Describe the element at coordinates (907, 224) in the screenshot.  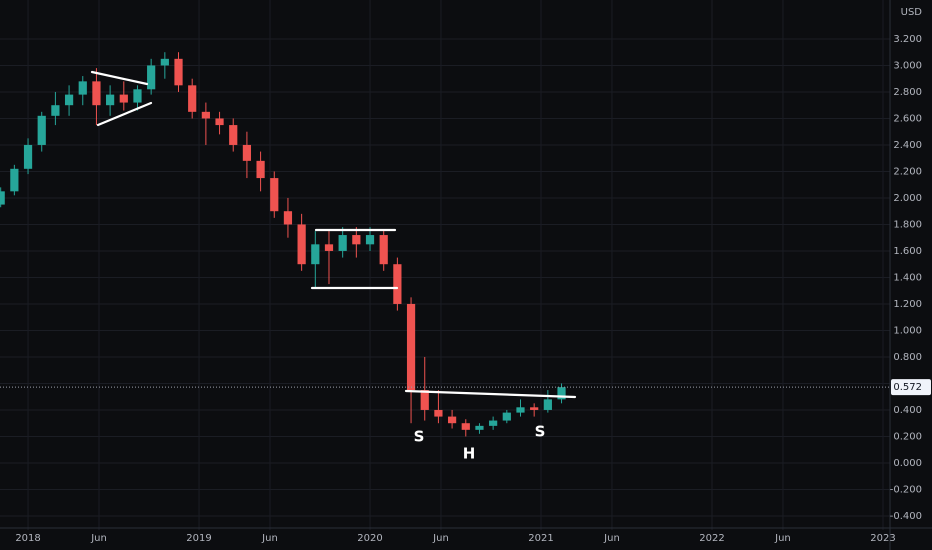
I see `y-tick-label: 1.800` at that location.